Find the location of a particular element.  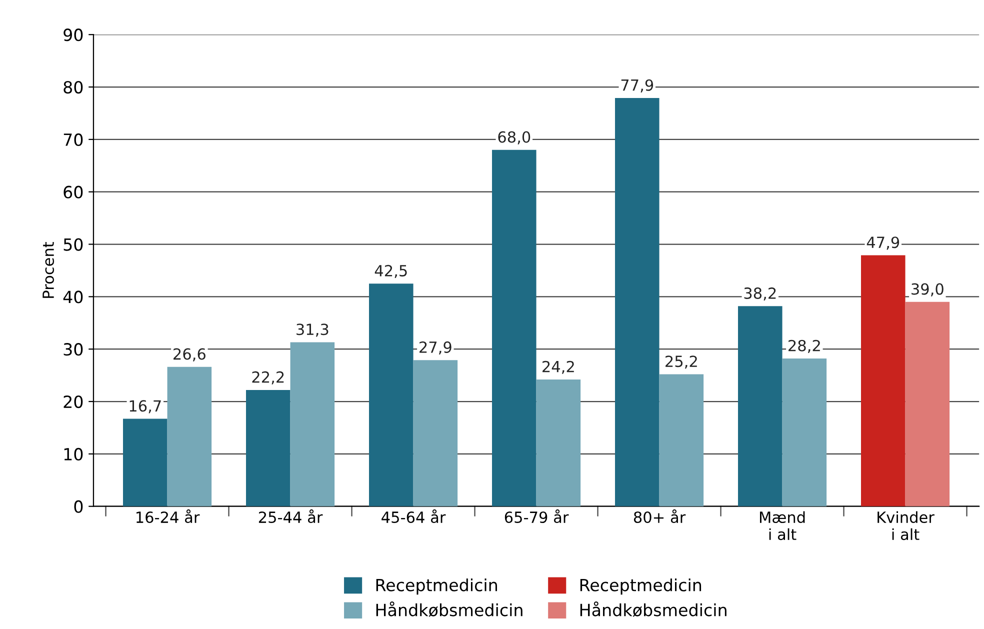

x-tick-label: 80+ år is located at coordinates (660, 516).